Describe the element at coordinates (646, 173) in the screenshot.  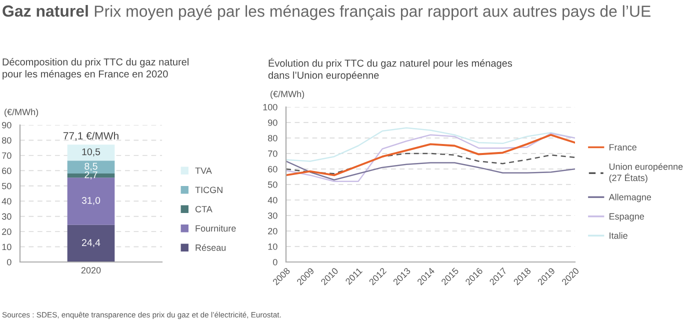
I see `legend-label: Union européenne (27 États)` at that location.